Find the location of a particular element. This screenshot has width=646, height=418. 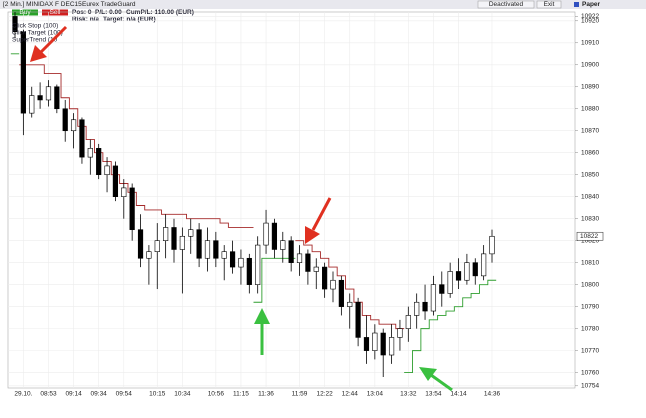

app-name: Eurex TradeGuard is located at coordinates (109, 4).